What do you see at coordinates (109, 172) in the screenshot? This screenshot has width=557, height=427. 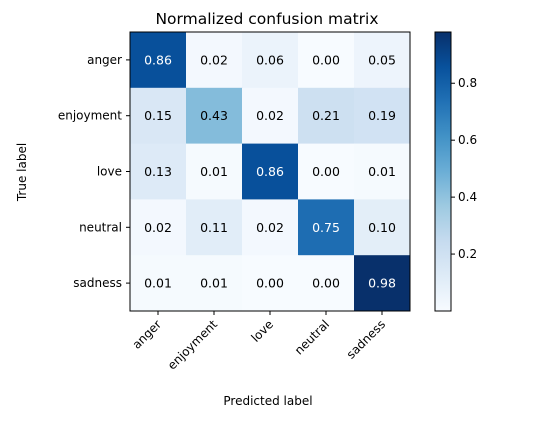 I see `y-tick-label: love` at bounding box center [109, 172].